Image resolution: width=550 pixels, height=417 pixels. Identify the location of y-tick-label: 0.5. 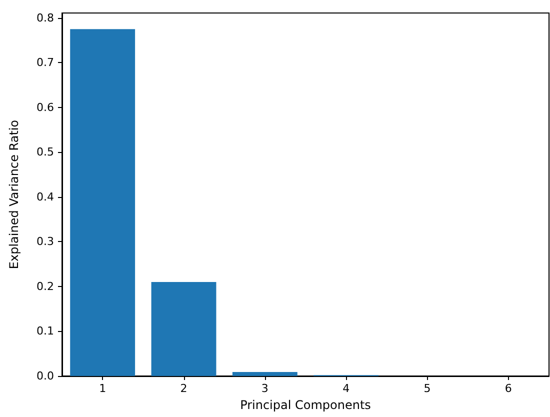
(45, 152).